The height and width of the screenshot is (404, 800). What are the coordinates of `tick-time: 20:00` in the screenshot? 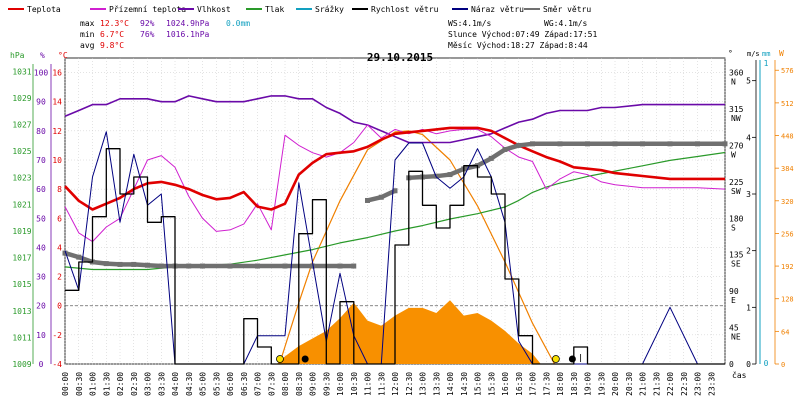 It's located at (615, 384).